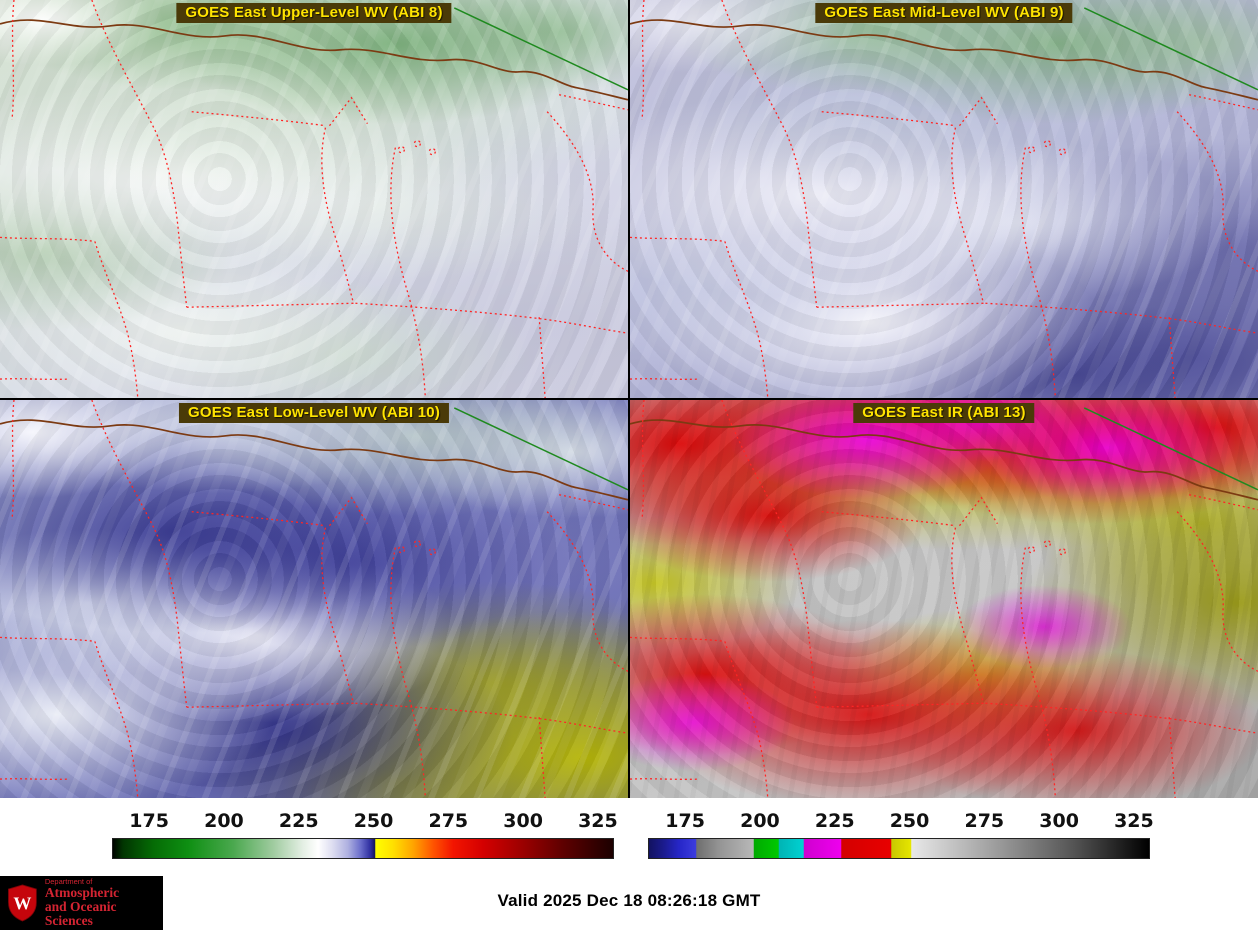  What do you see at coordinates (944, 13) in the screenshot?
I see `panel-title-abi9: GOES East Mid-Level WV (ABI 9)` at bounding box center [944, 13].